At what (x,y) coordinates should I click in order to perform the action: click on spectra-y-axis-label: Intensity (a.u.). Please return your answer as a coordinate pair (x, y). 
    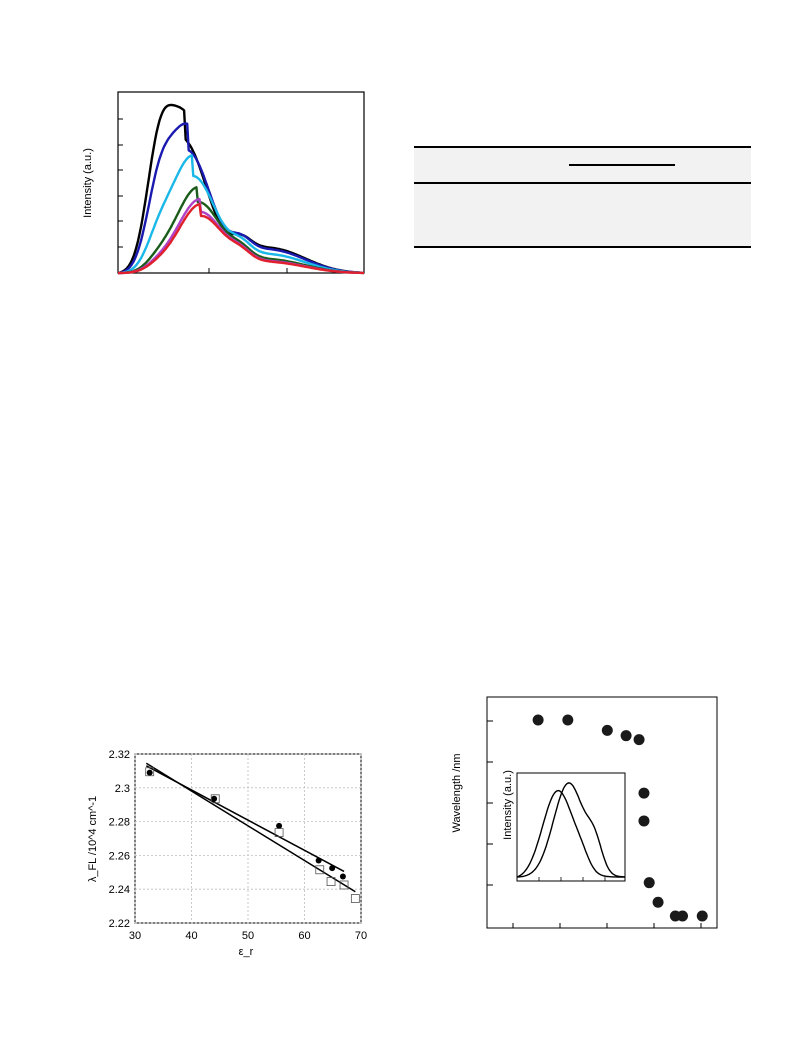
    Looking at the image, I should click on (88, 183).